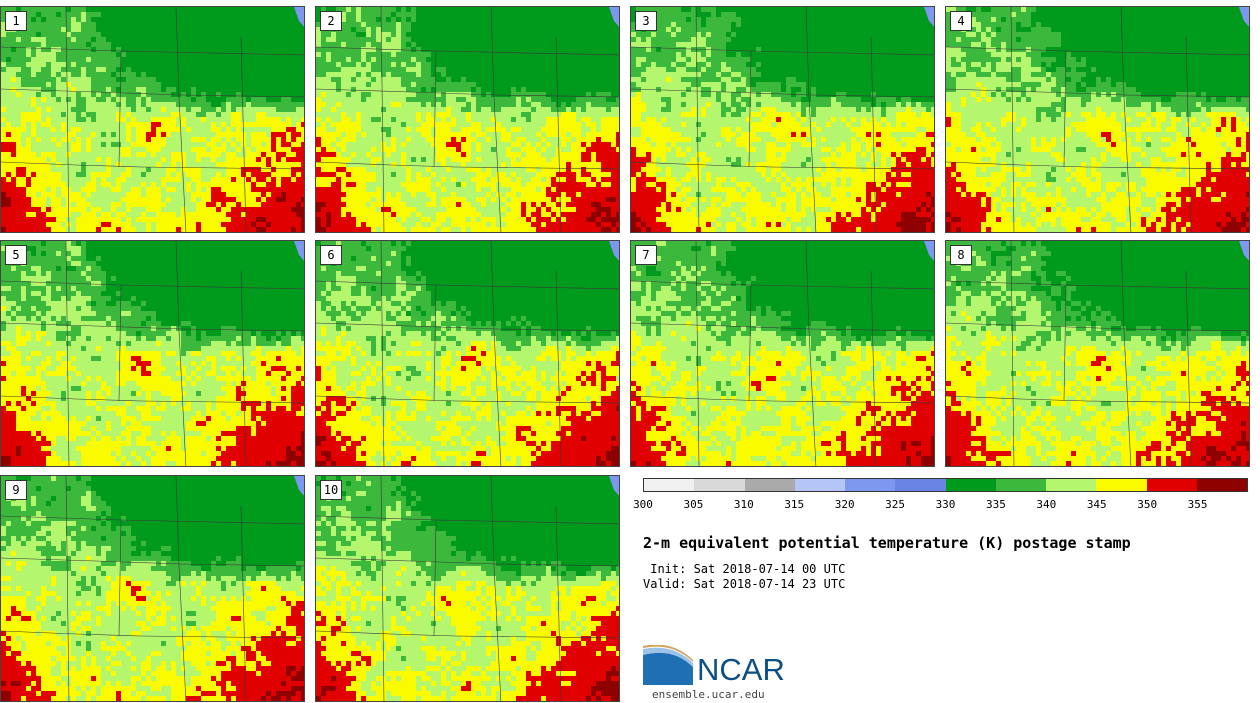  Describe the element at coordinates (741, 670) in the screenshot. I see `logo-text: NCAR` at that location.